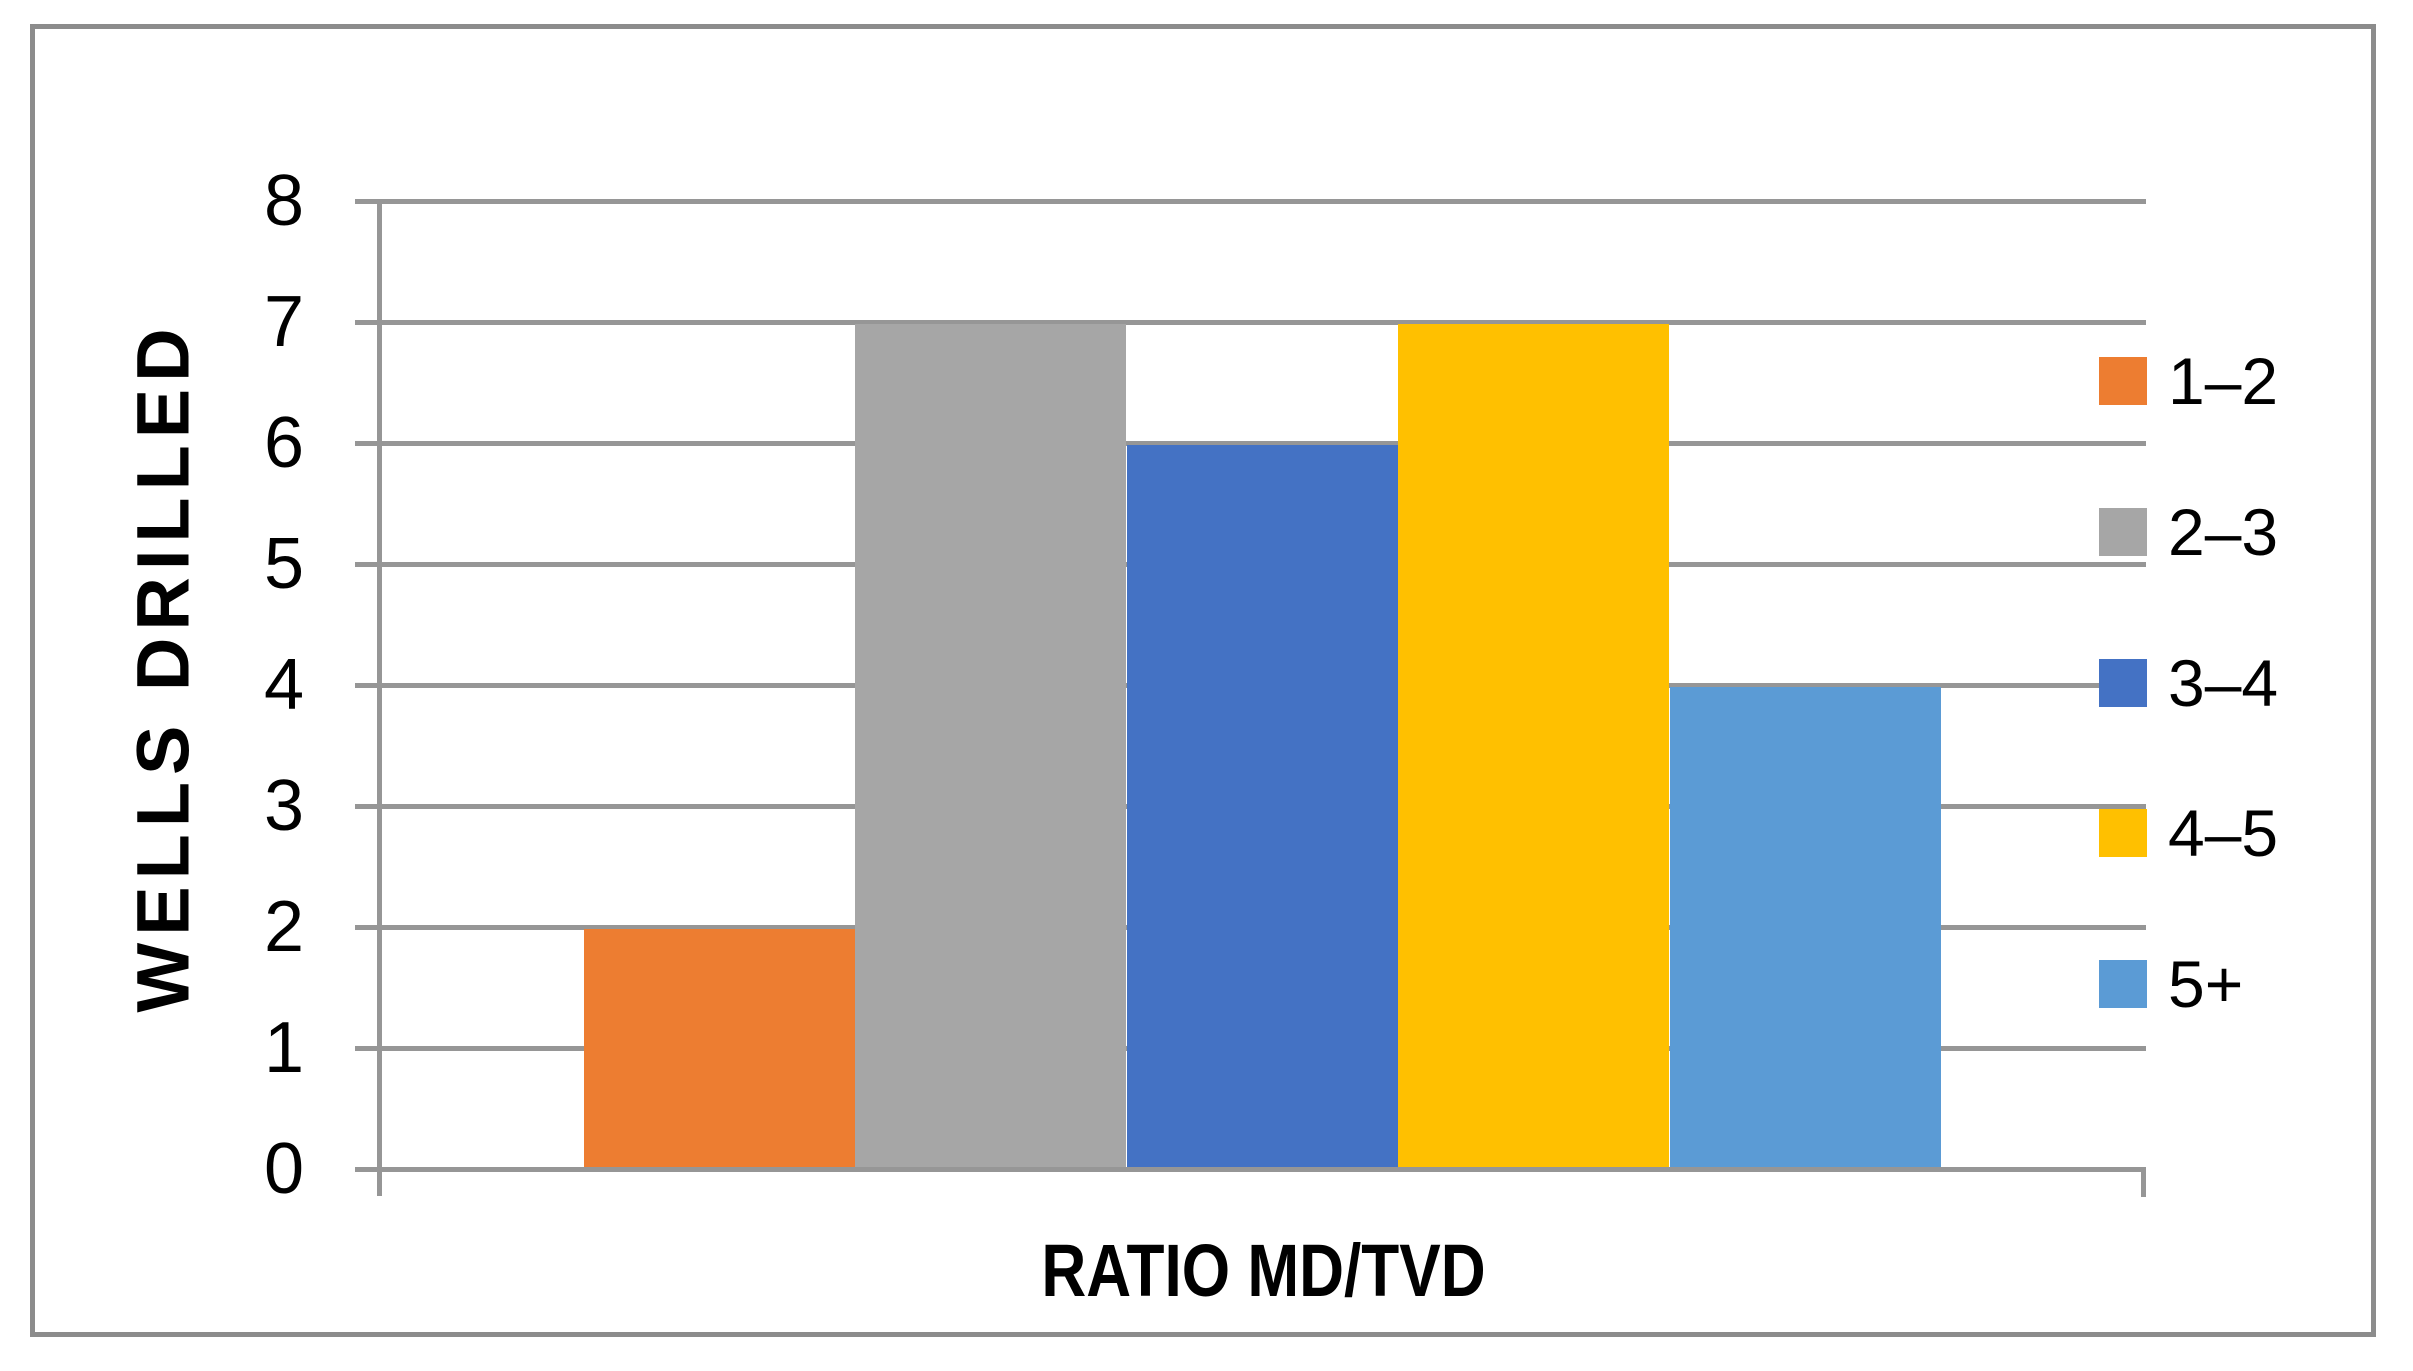  What do you see at coordinates (2223, 381) in the screenshot?
I see `legend-label-1–2: 1–2` at bounding box center [2223, 381].